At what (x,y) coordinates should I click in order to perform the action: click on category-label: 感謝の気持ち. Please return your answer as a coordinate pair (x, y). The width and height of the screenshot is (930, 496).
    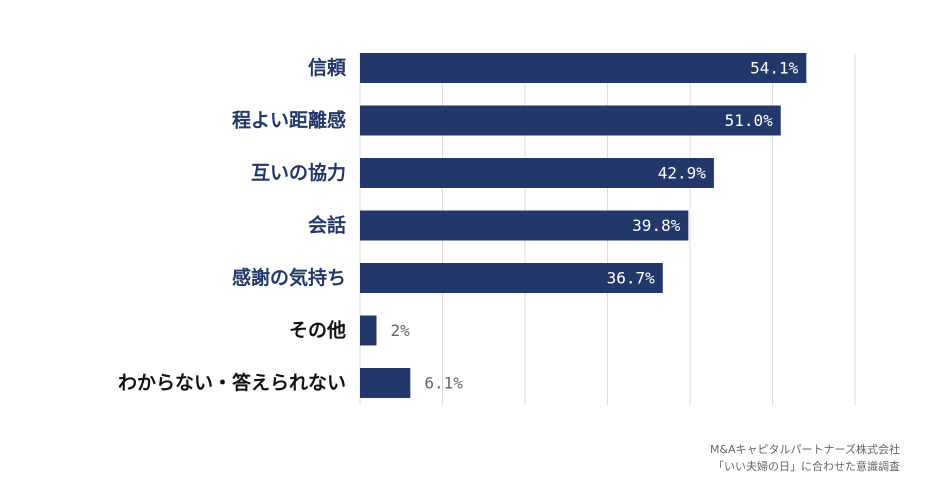
    Looking at the image, I should click on (289, 277).